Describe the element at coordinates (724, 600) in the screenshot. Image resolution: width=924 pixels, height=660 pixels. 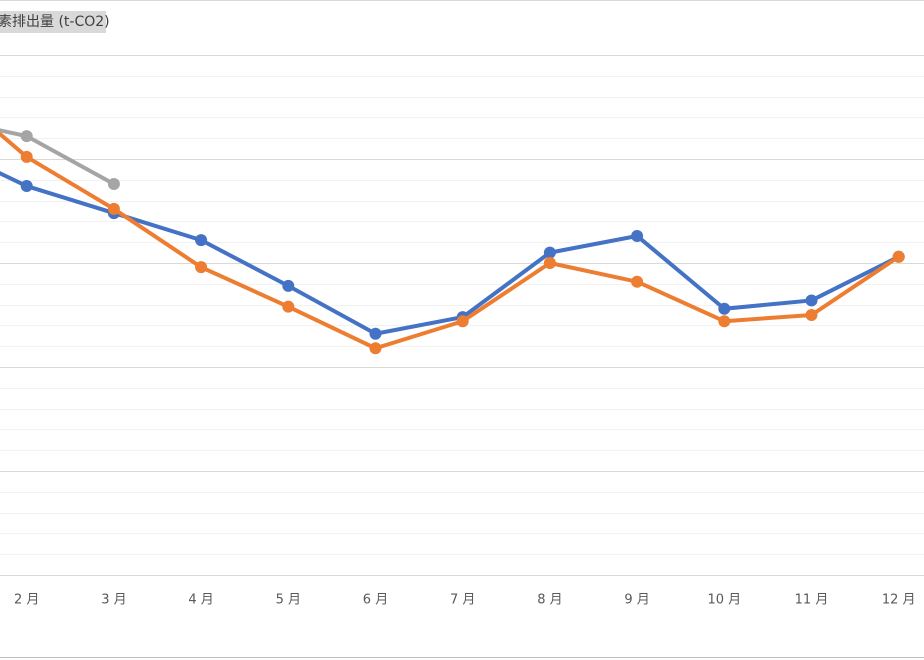
I see `x-tick-label: 10 月` at that location.